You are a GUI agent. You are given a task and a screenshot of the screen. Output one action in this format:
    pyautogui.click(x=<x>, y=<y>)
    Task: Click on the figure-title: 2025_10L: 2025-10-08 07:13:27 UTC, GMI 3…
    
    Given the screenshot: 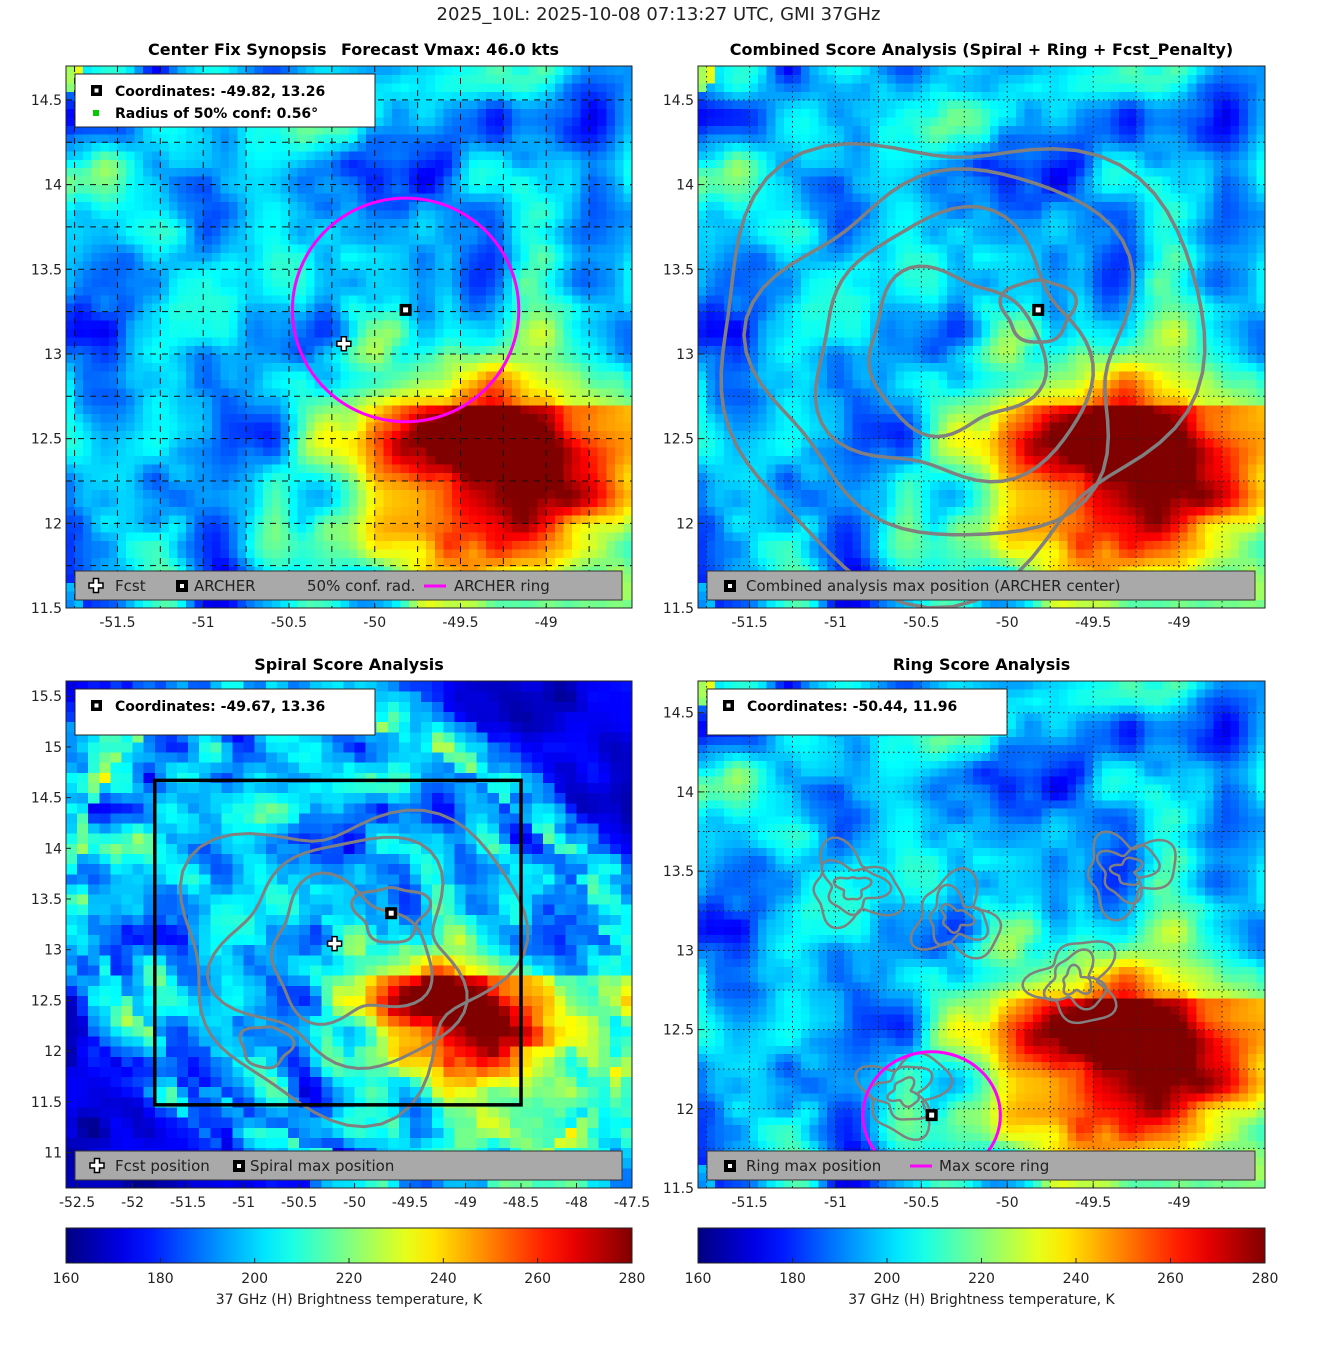 What is the action you would take?
    pyautogui.click(x=658, y=14)
    